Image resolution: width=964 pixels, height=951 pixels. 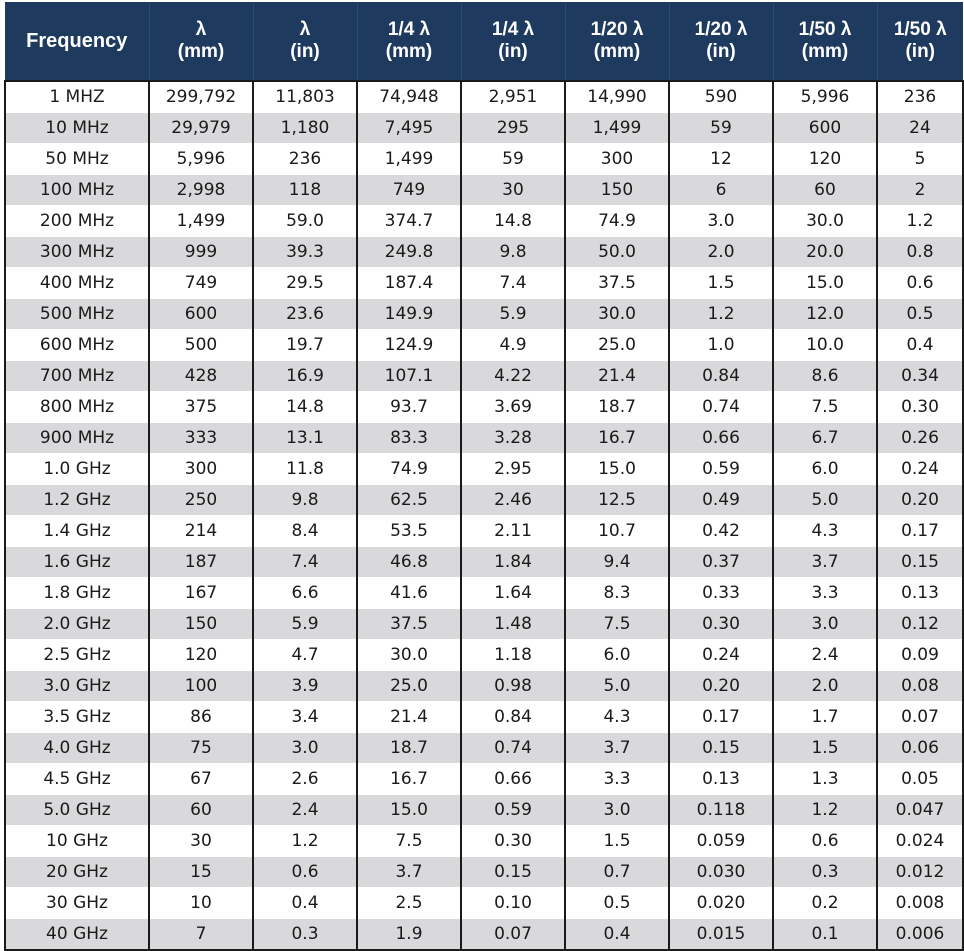 I want to click on value-cell: 0.8, so click(x=920, y=252).